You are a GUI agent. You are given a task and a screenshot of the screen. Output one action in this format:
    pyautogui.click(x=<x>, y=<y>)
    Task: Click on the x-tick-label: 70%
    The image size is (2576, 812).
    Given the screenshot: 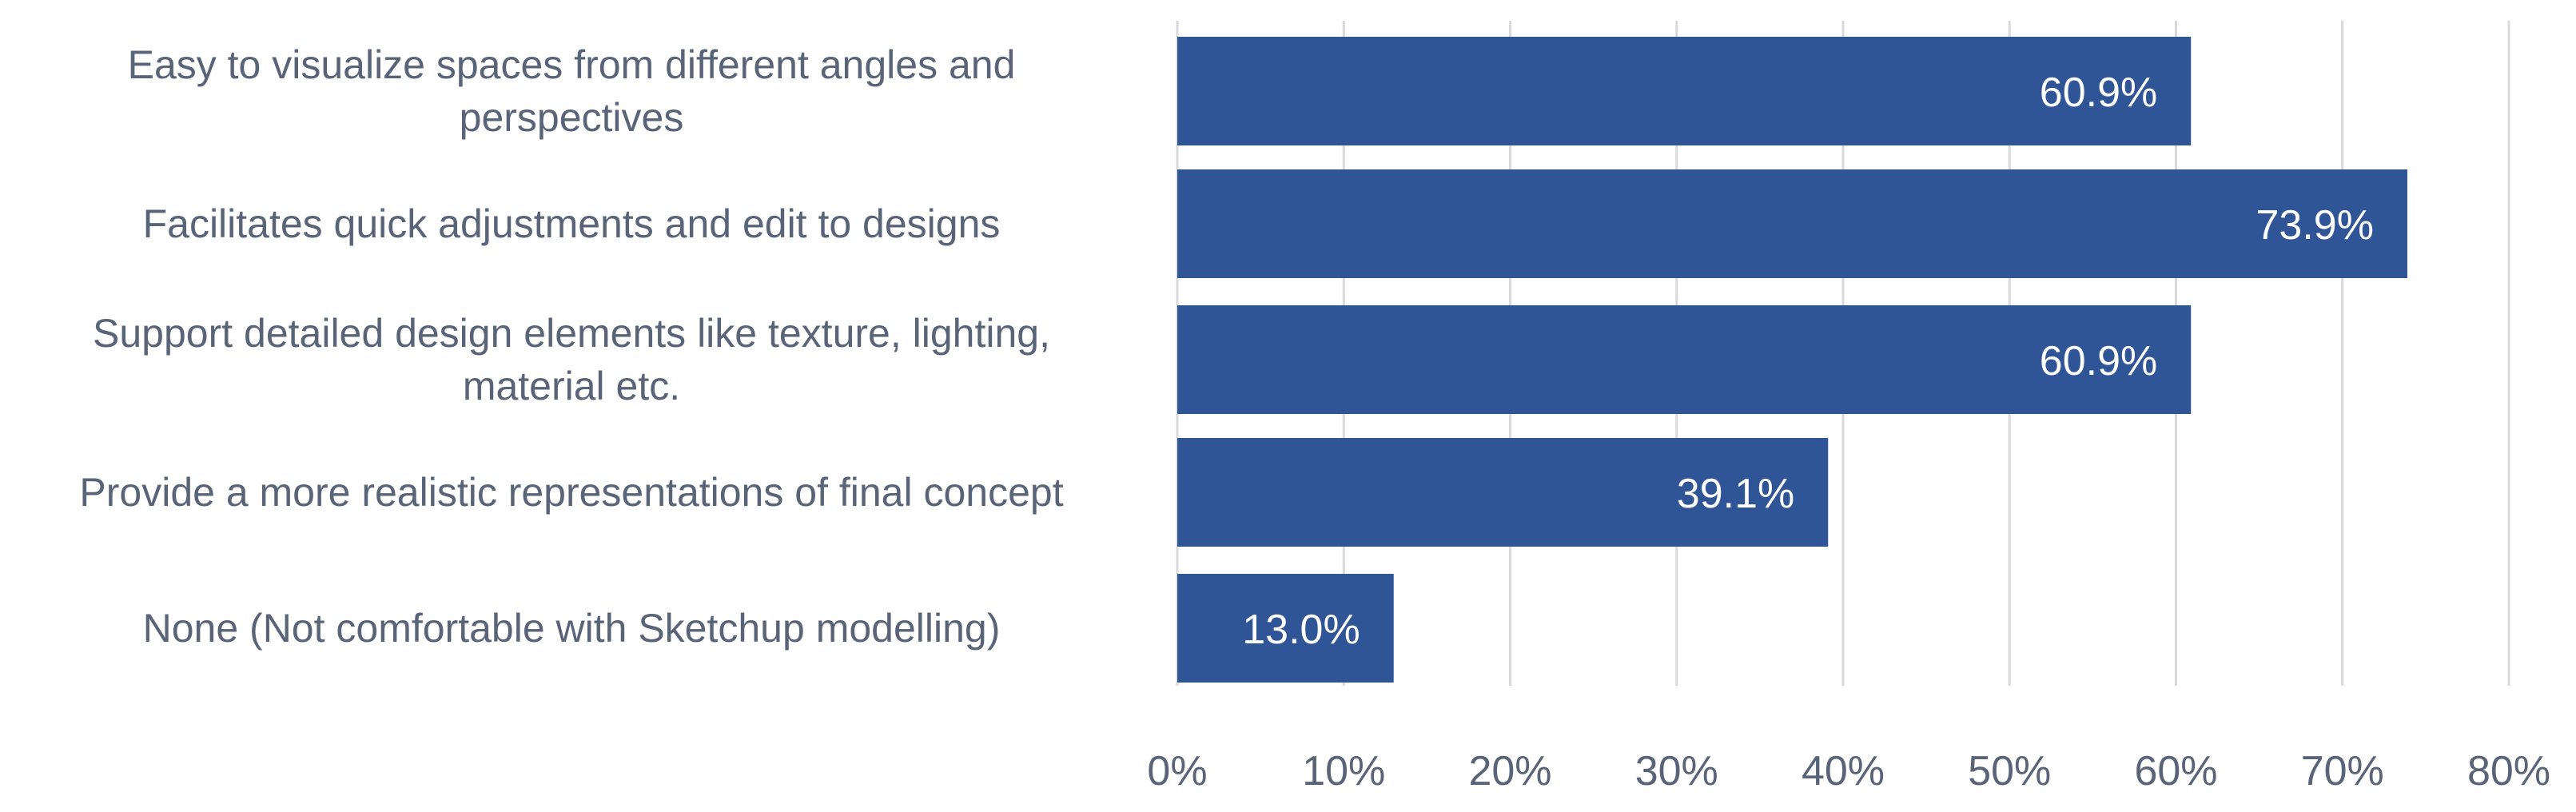 What is the action you would take?
    pyautogui.click(x=2342, y=771)
    